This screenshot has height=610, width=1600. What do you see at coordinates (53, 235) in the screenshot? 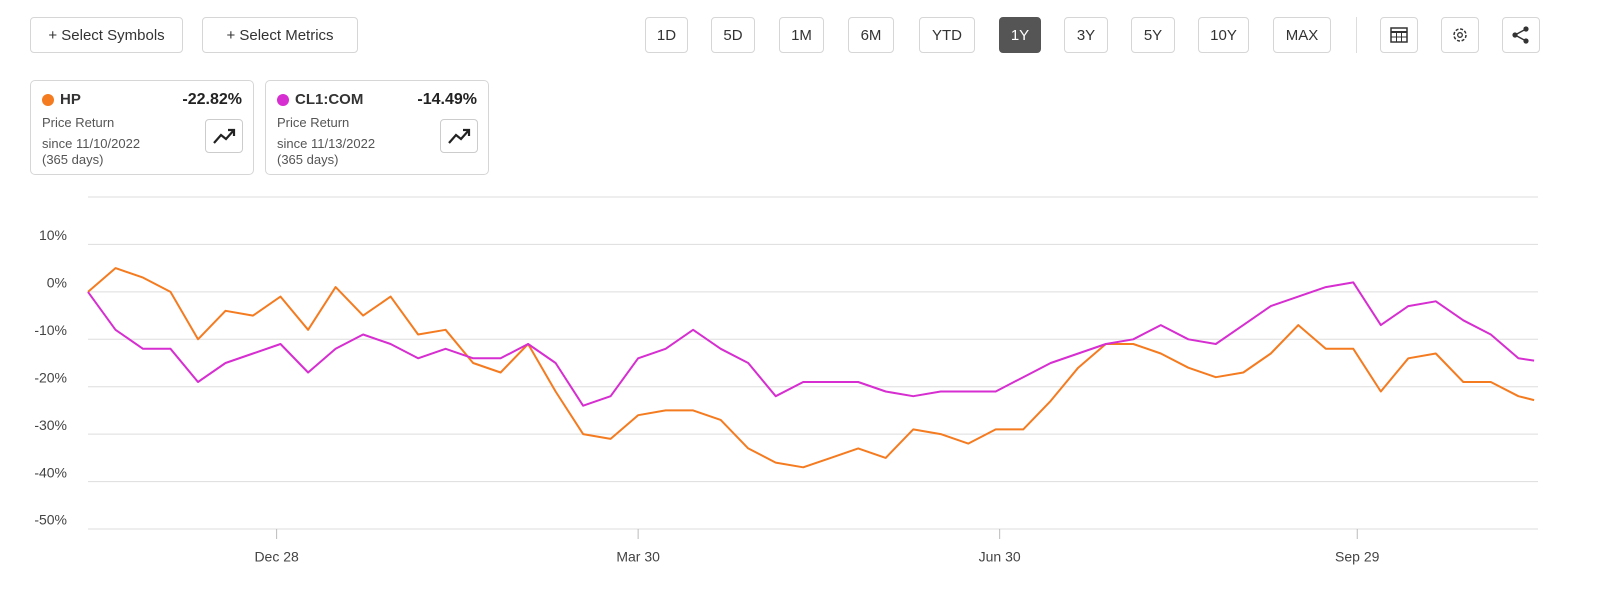
I see `y-tick-label: 10%` at bounding box center [53, 235].